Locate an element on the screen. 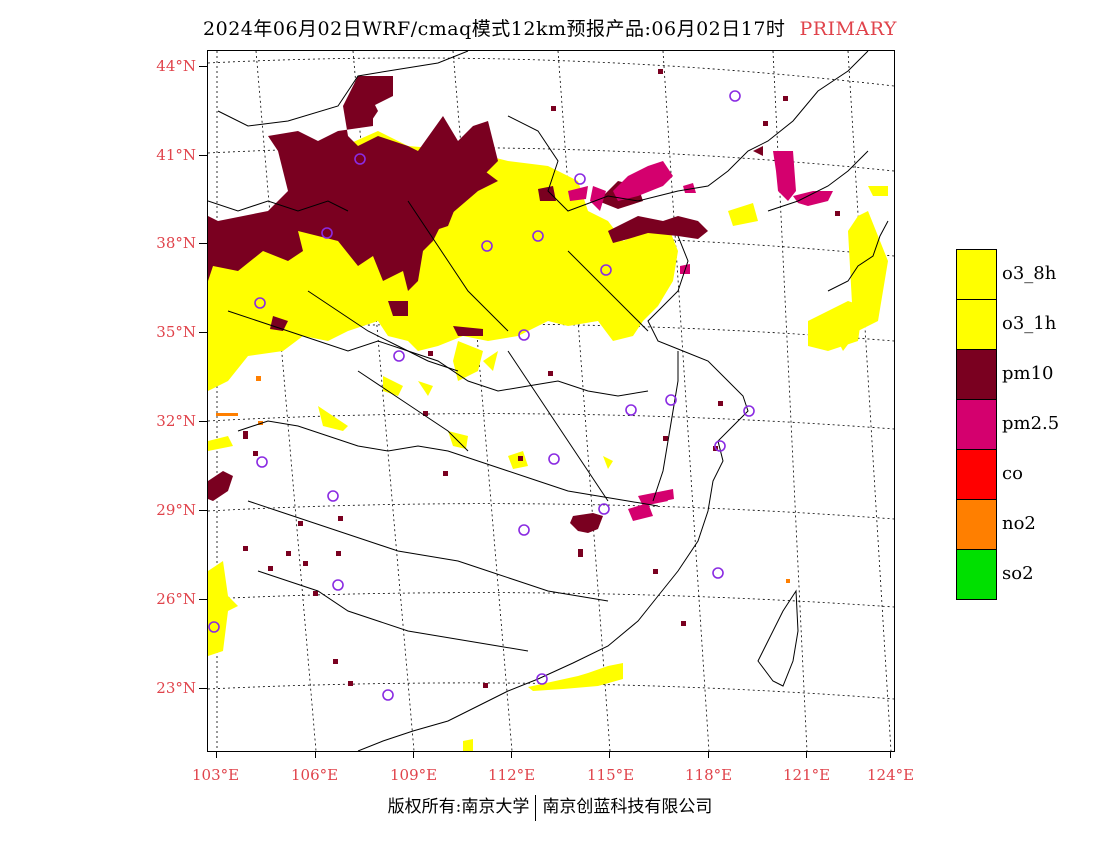  legend-label: o3_1h is located at coordinates (1029, 323).